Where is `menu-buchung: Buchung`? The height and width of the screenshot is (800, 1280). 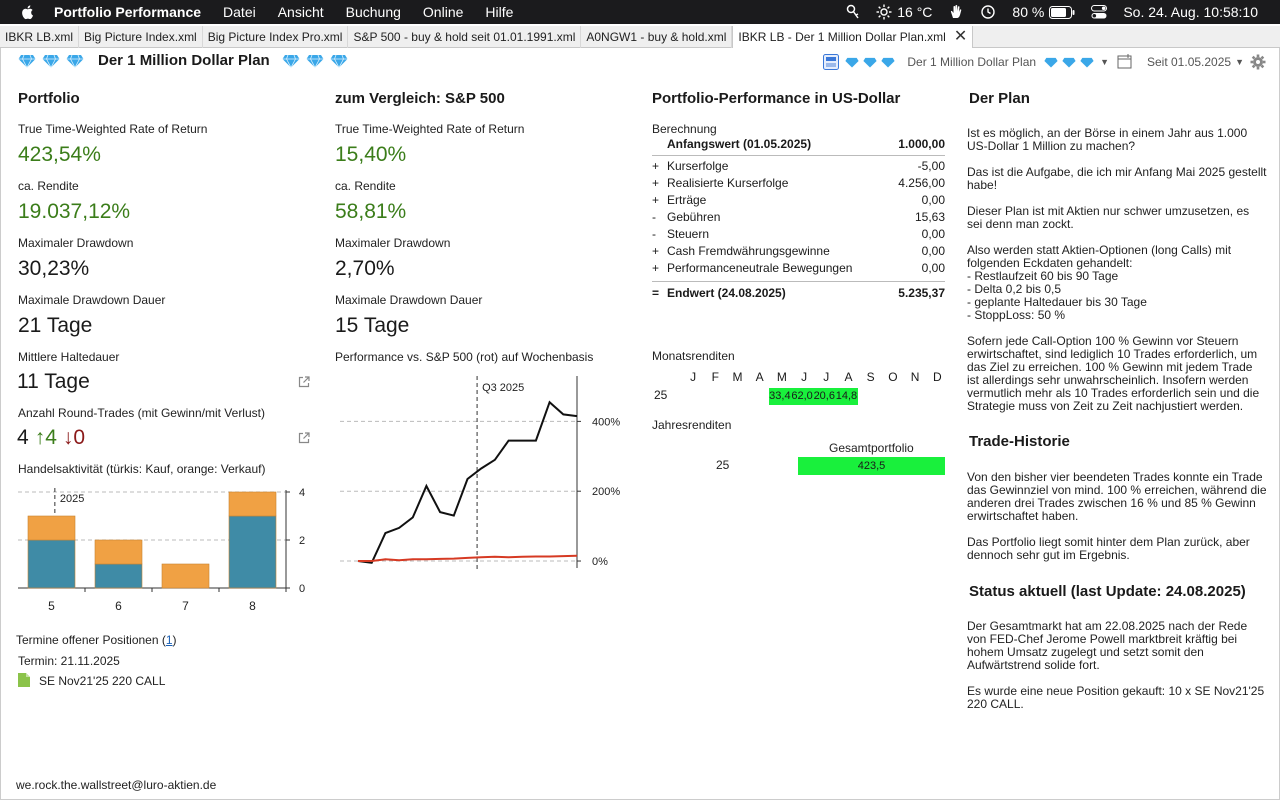 menu-buchung: Buchung is located at coordinates (373, 12).